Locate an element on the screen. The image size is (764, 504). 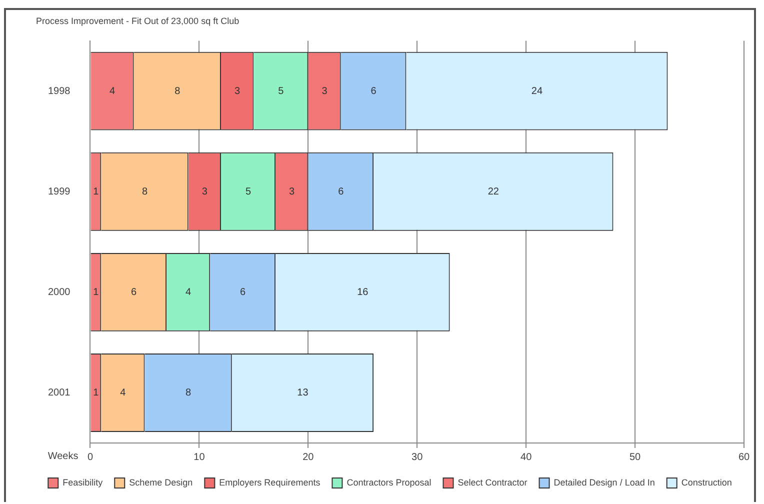
x-tick-label: 40 is located at coordinates (526, 457).